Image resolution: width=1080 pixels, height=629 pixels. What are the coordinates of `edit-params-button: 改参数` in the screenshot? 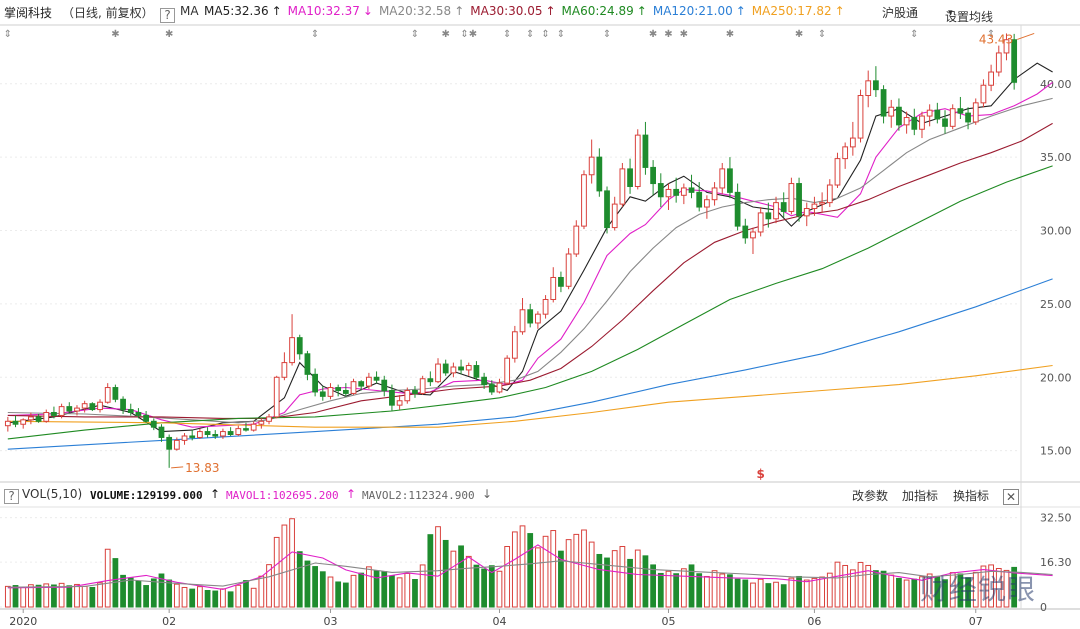 It's located at (870, 496).